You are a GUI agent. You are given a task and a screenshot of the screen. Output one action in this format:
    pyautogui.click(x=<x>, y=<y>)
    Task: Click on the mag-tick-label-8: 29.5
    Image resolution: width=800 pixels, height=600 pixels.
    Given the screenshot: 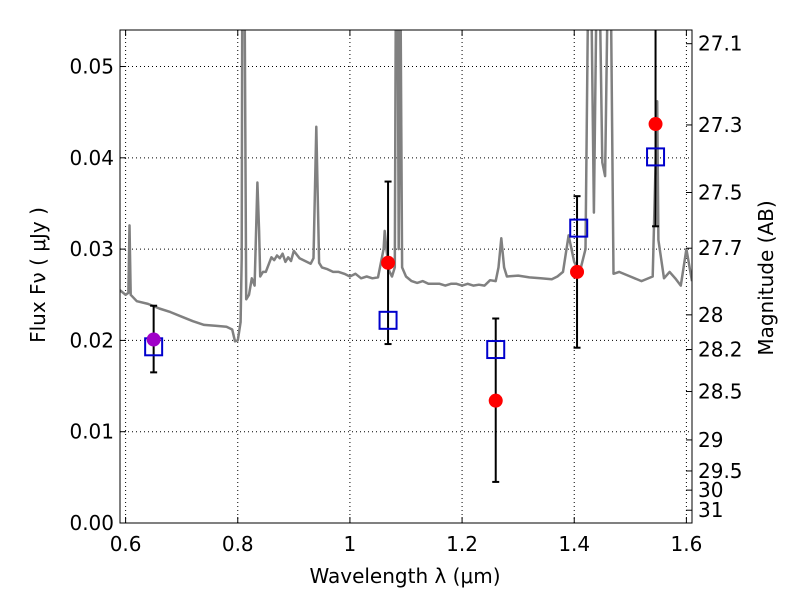 What is the action you would take?
    pyautogui.click(x=720, y=471)
    